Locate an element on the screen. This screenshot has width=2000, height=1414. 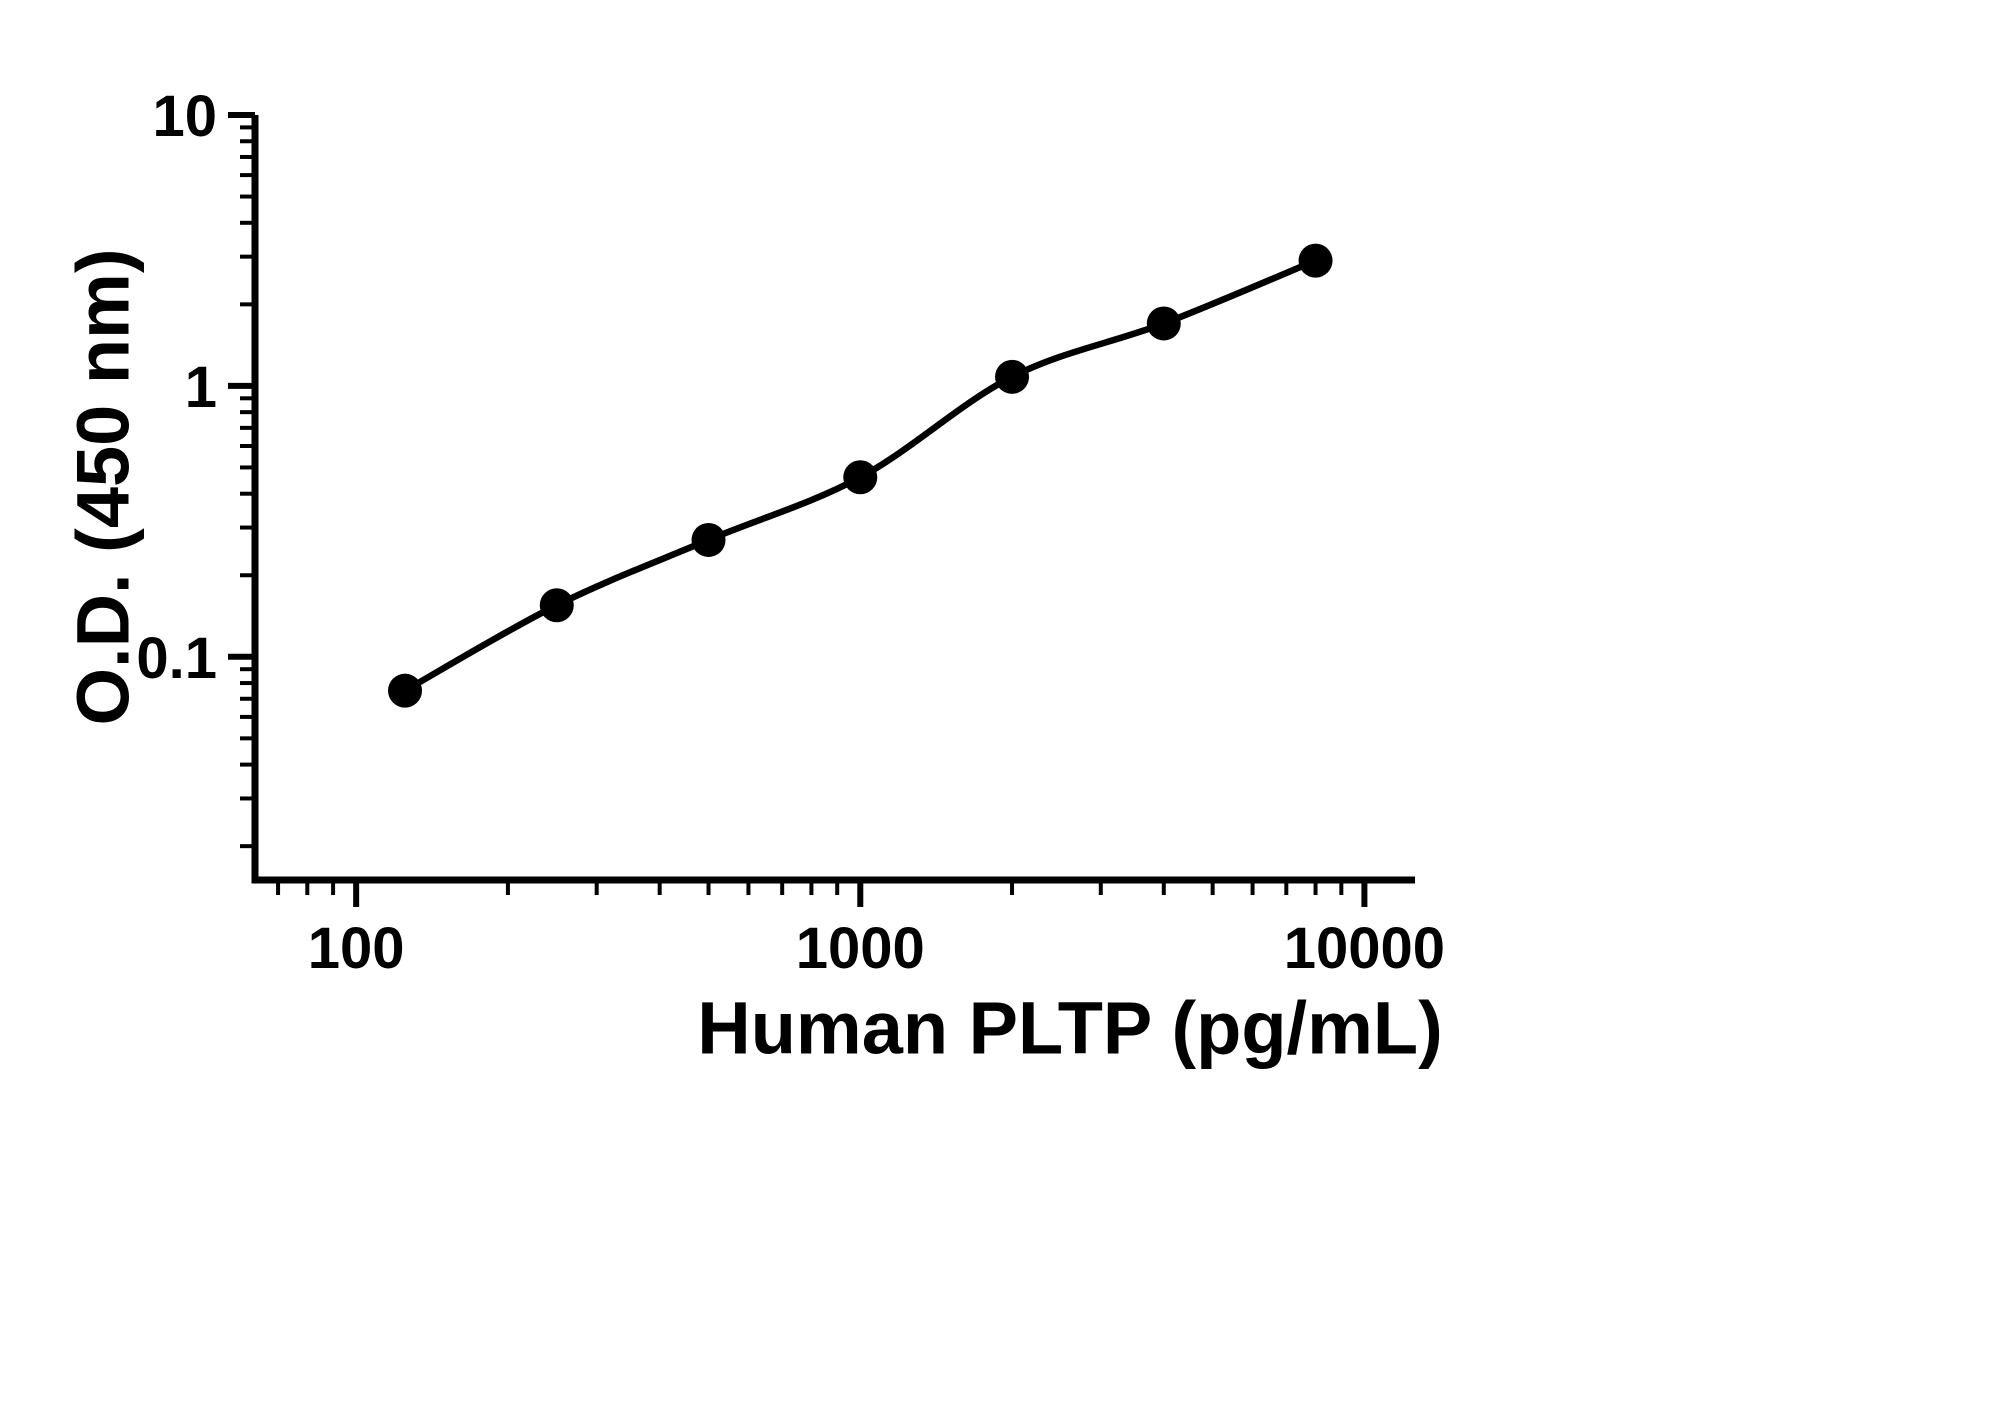
x-tick-label: 1000 is located at coordinates (860, 948).